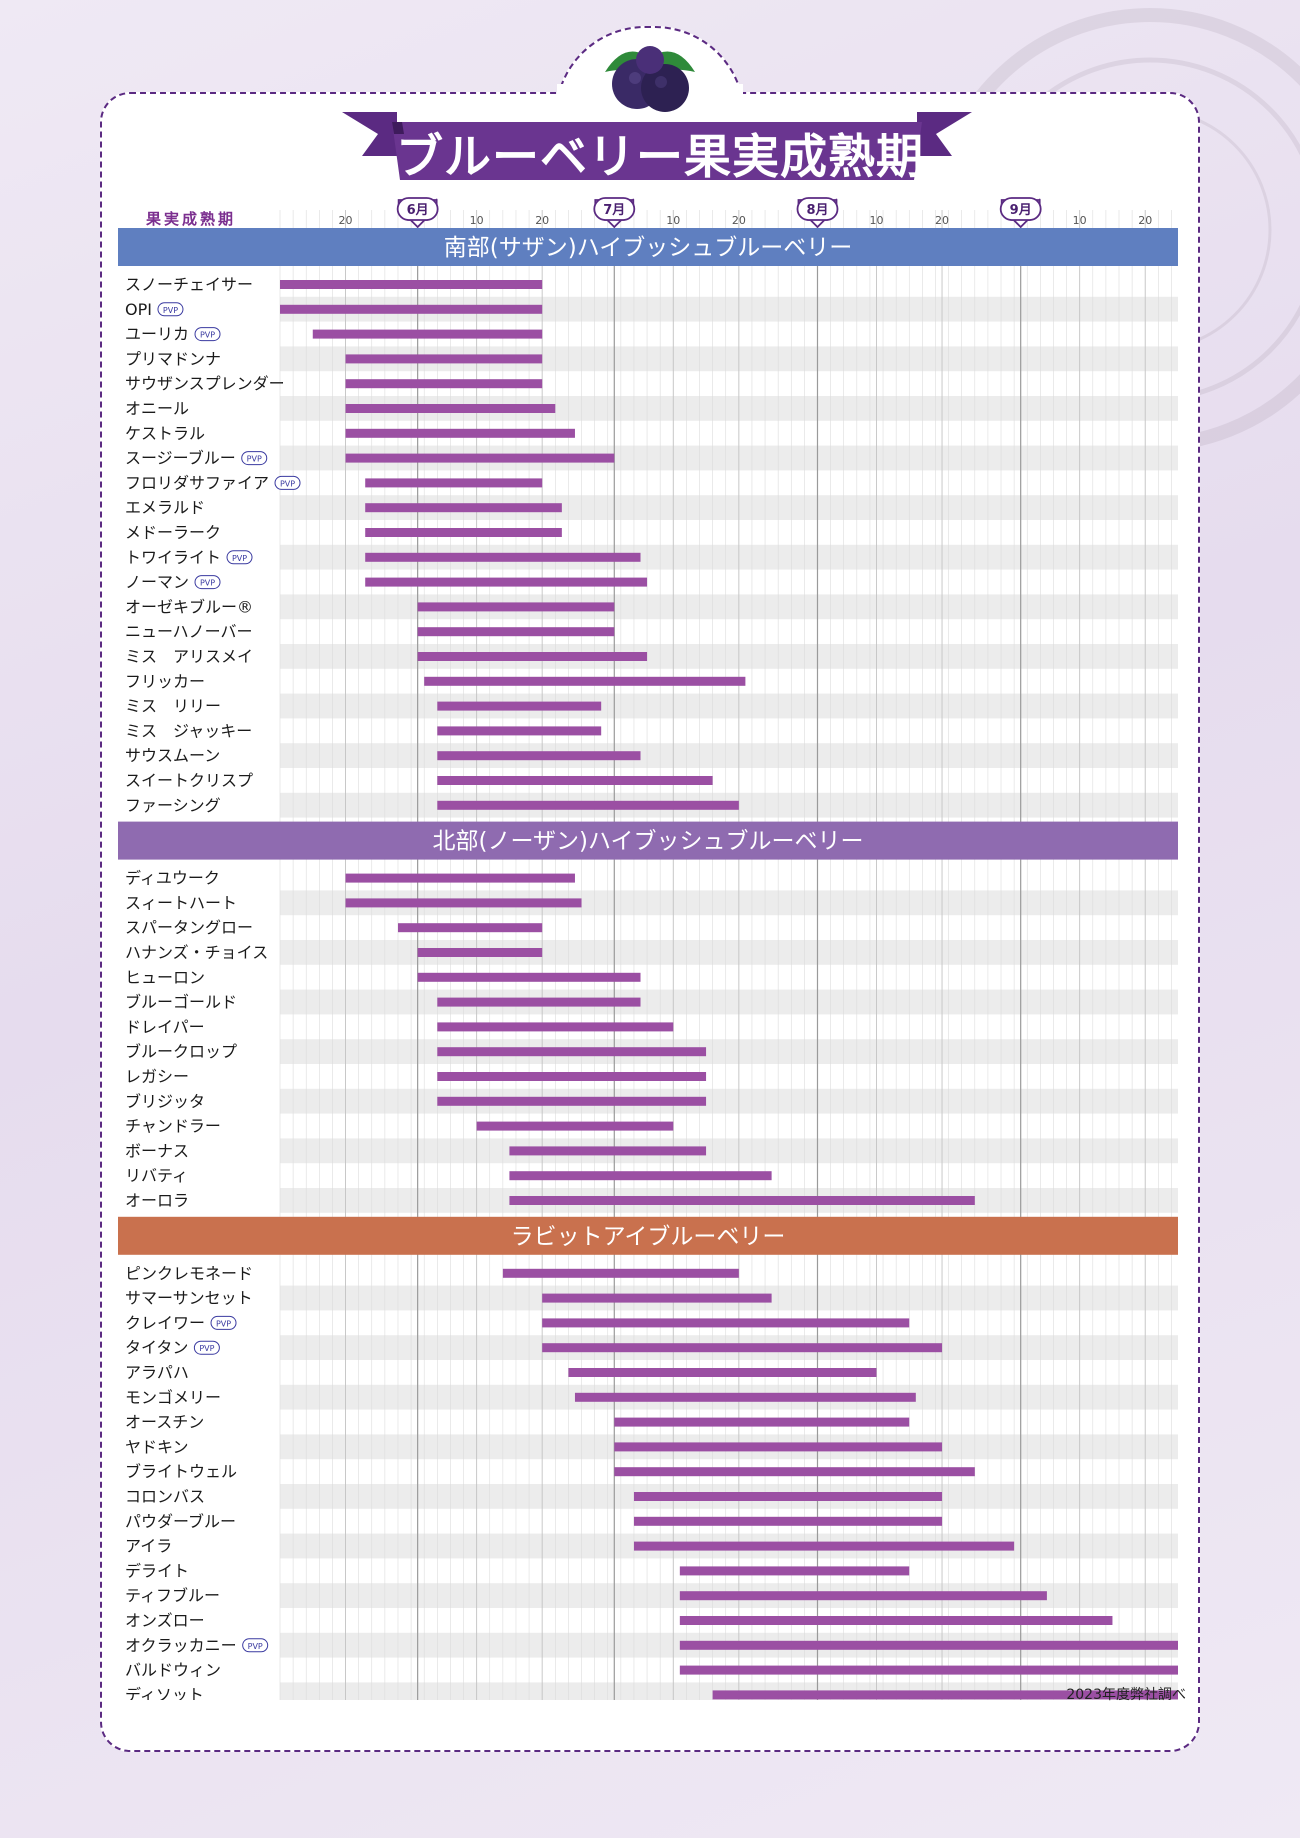 This screenshot has height=1838, width=1300. What do you see at coordinates (172, 1595) in the screenshot?
I see `variety-label: ティフブルー` at bounding box center [172, 1595].